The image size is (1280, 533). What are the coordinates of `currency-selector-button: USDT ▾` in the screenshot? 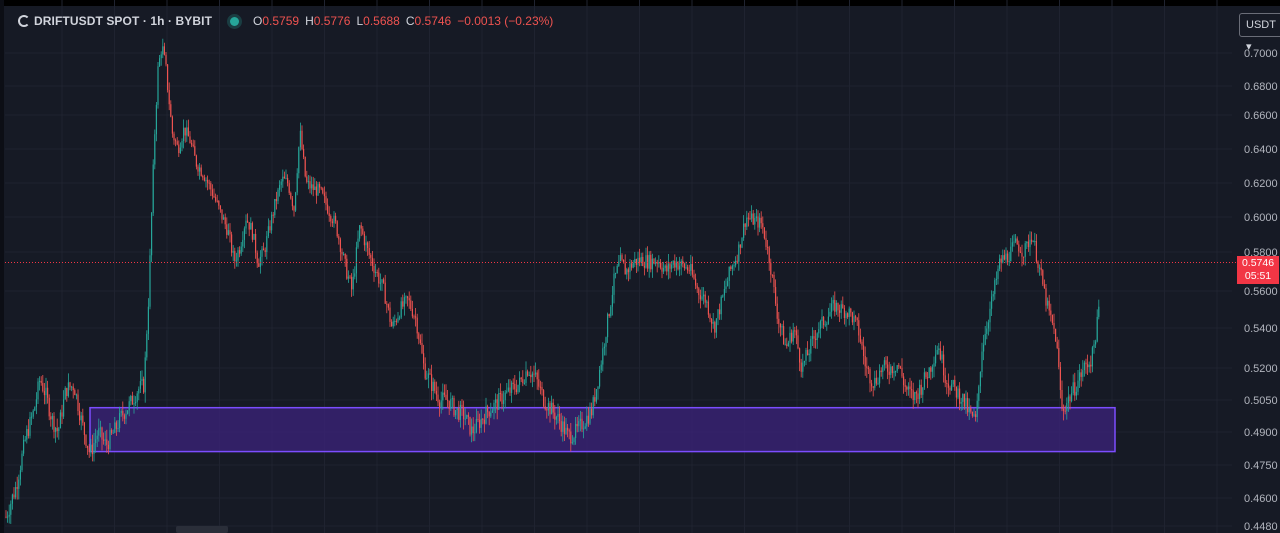 It's located at (1259, 33).